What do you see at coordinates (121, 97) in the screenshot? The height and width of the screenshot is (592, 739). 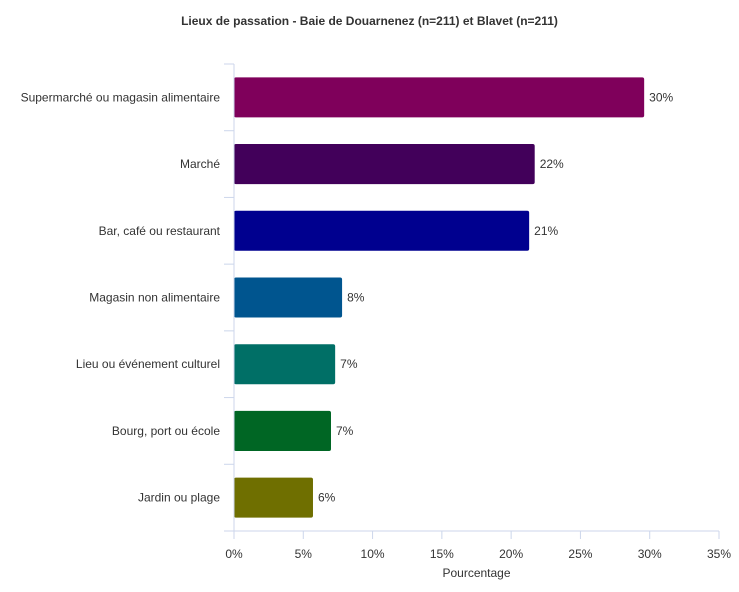 I see `category-label: Supermarché ou magasin alimentaire` at bounding box center [121, 97].